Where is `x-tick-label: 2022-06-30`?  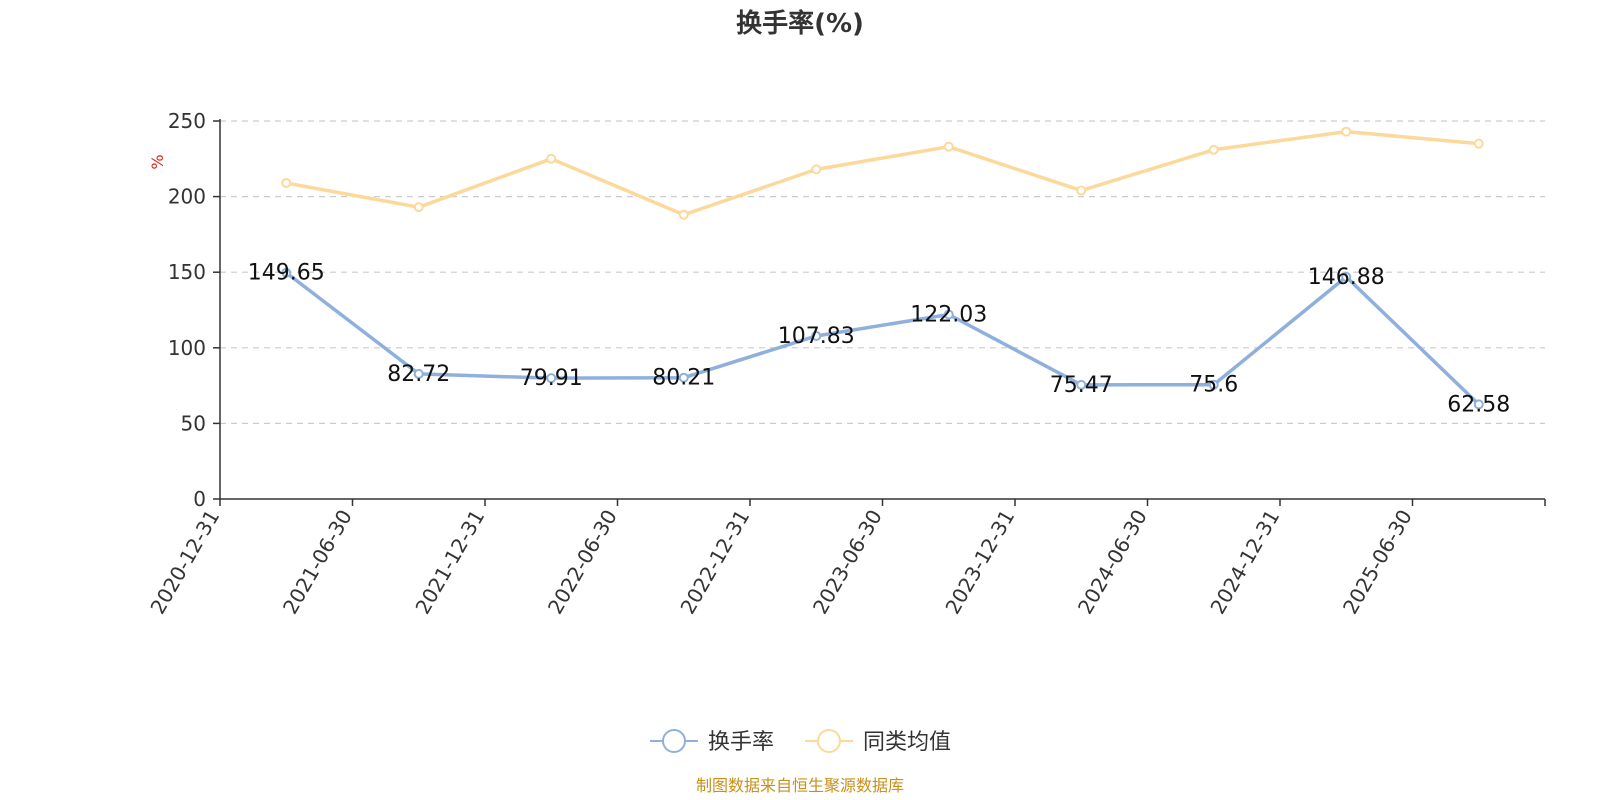
x-tick-label: 2022-06-30 is located at coordinates (582, 562).